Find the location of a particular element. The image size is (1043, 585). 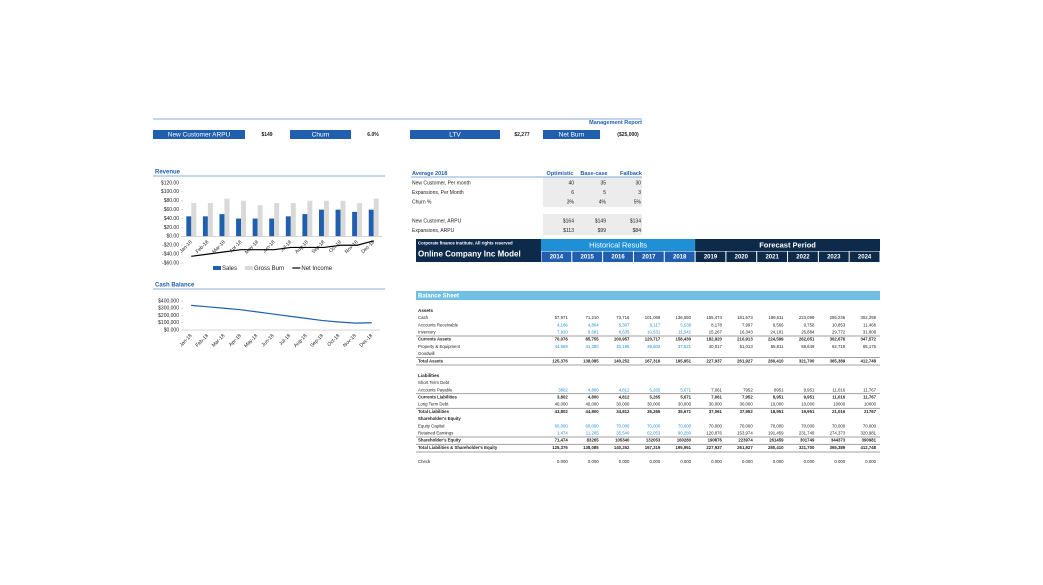

cell: 40,017 is located at coordinates (716, 346).